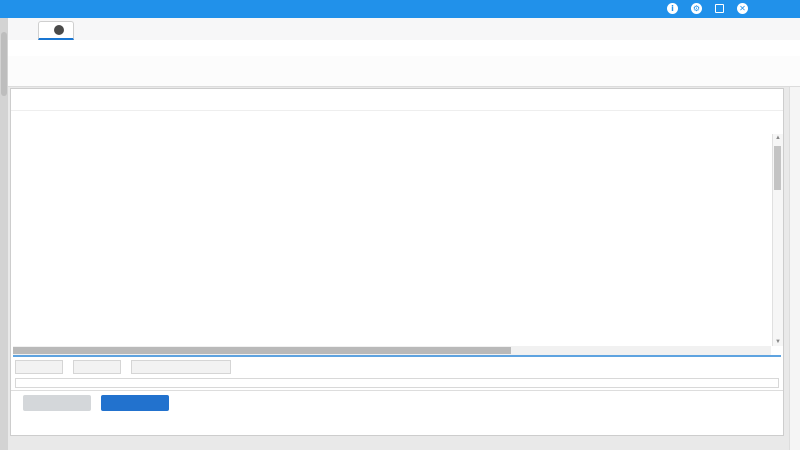 The height and width of the screenshot is (450, 800). I want to click on total-records-input, so click(97, 367).